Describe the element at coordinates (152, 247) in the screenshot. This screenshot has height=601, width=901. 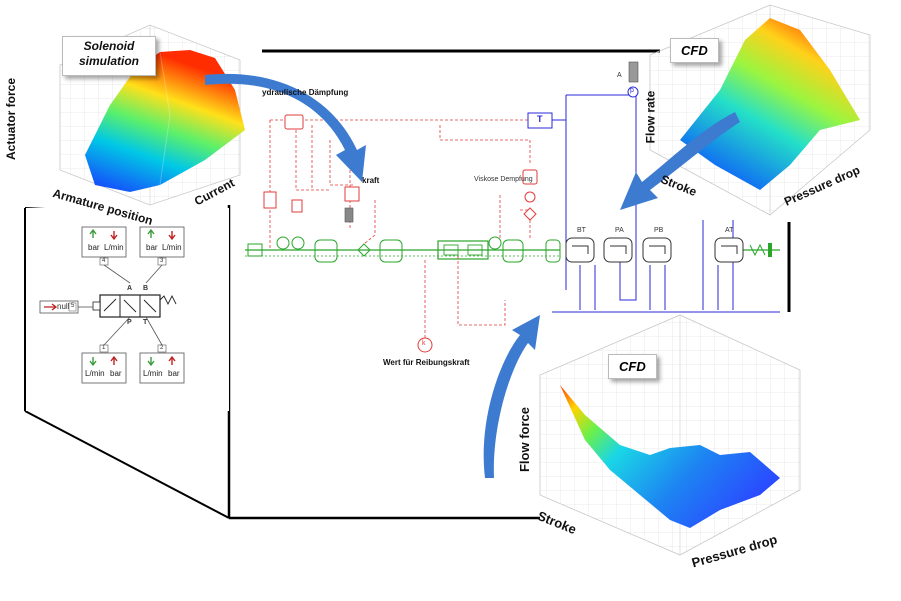
I see `valve-top-right-bar: bar` at that location.